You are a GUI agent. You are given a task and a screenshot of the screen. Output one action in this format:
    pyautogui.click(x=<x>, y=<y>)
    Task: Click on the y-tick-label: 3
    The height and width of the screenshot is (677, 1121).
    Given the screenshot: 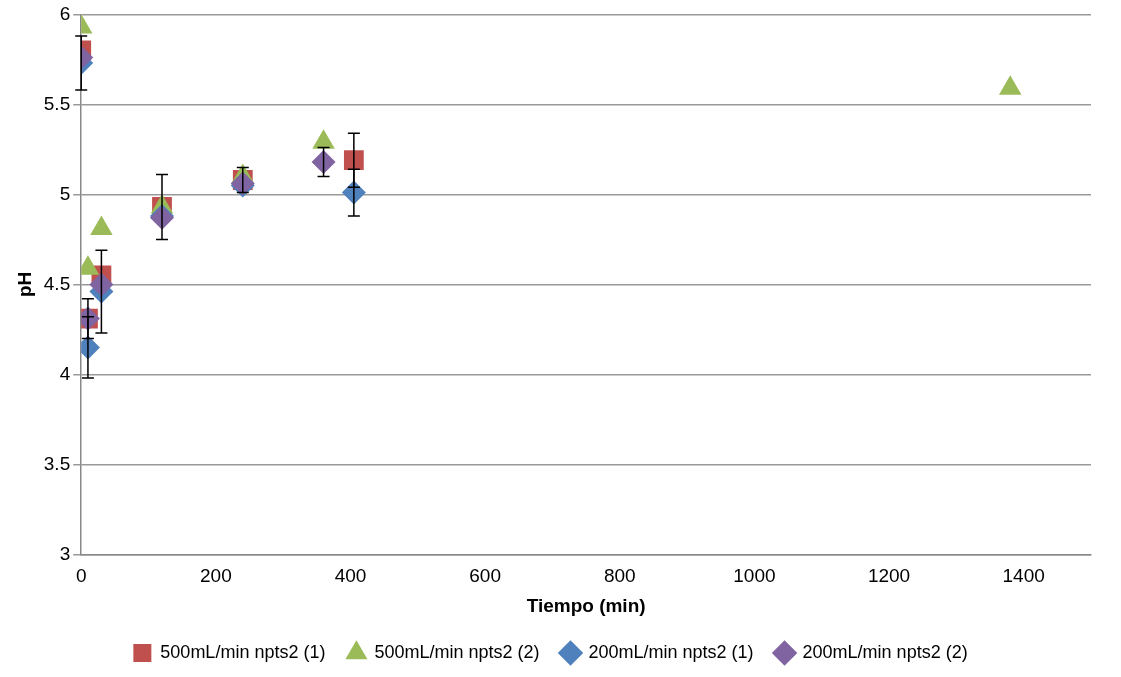 What is the action you would take?
    pyautogui.click(x=65, y=553)
    